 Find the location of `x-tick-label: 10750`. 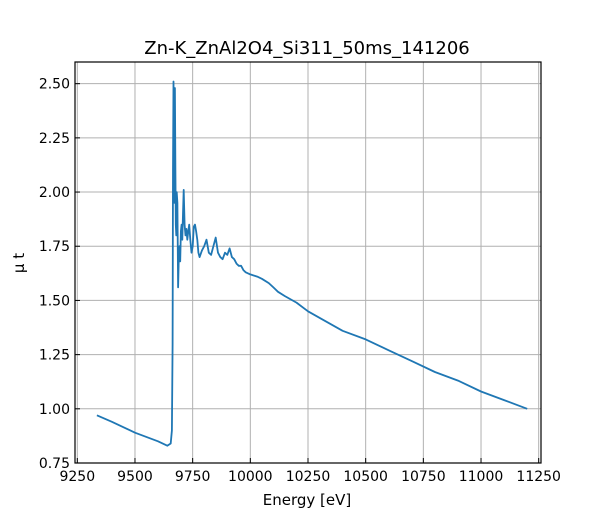

x-tick-label: 10750 is located at coordinates (423, 477).